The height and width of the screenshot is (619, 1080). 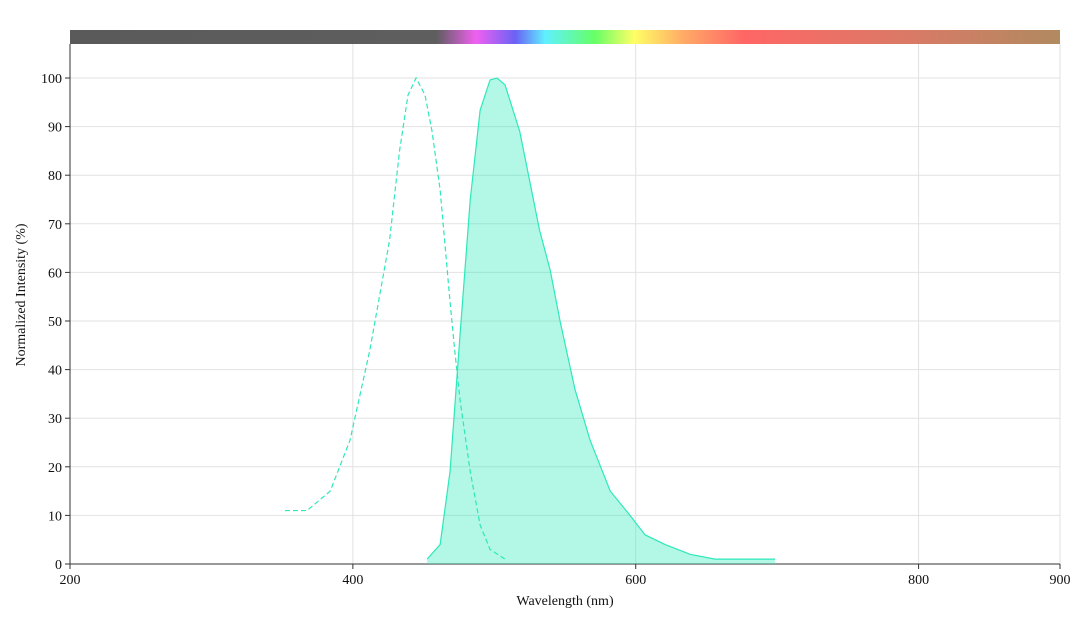 What do you see at coordinates (55, 419) in the screenshot?
I see `y-tick-label: 30` at bounding box center [55, 419].